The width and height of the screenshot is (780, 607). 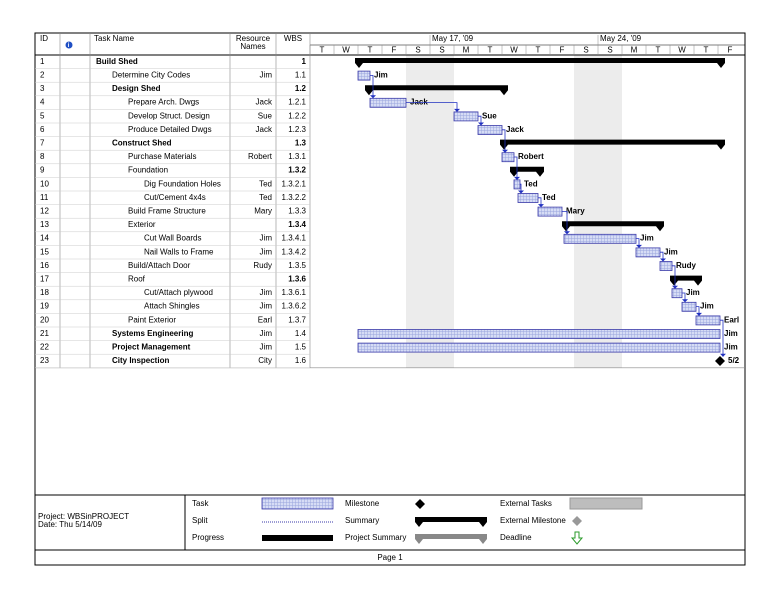 What do you see at coordinates (301, 88) in the screenshot?
I see `task-wbs: 1.2` at bounding box center [301, 88].